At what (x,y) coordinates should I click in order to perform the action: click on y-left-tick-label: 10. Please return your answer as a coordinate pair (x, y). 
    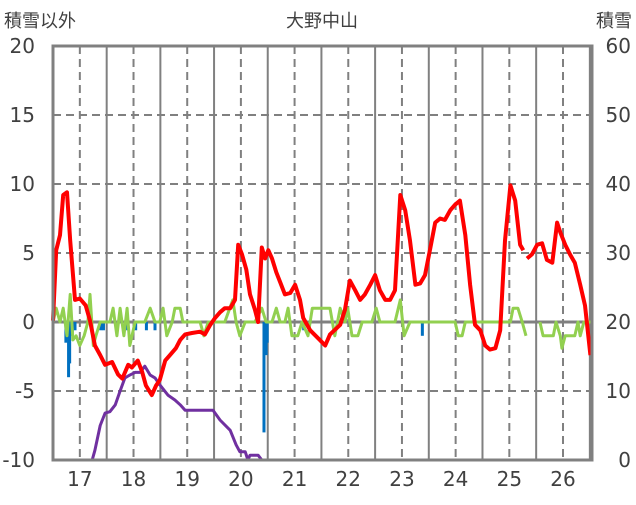
    Looking at the image, I should click on (22, 184).